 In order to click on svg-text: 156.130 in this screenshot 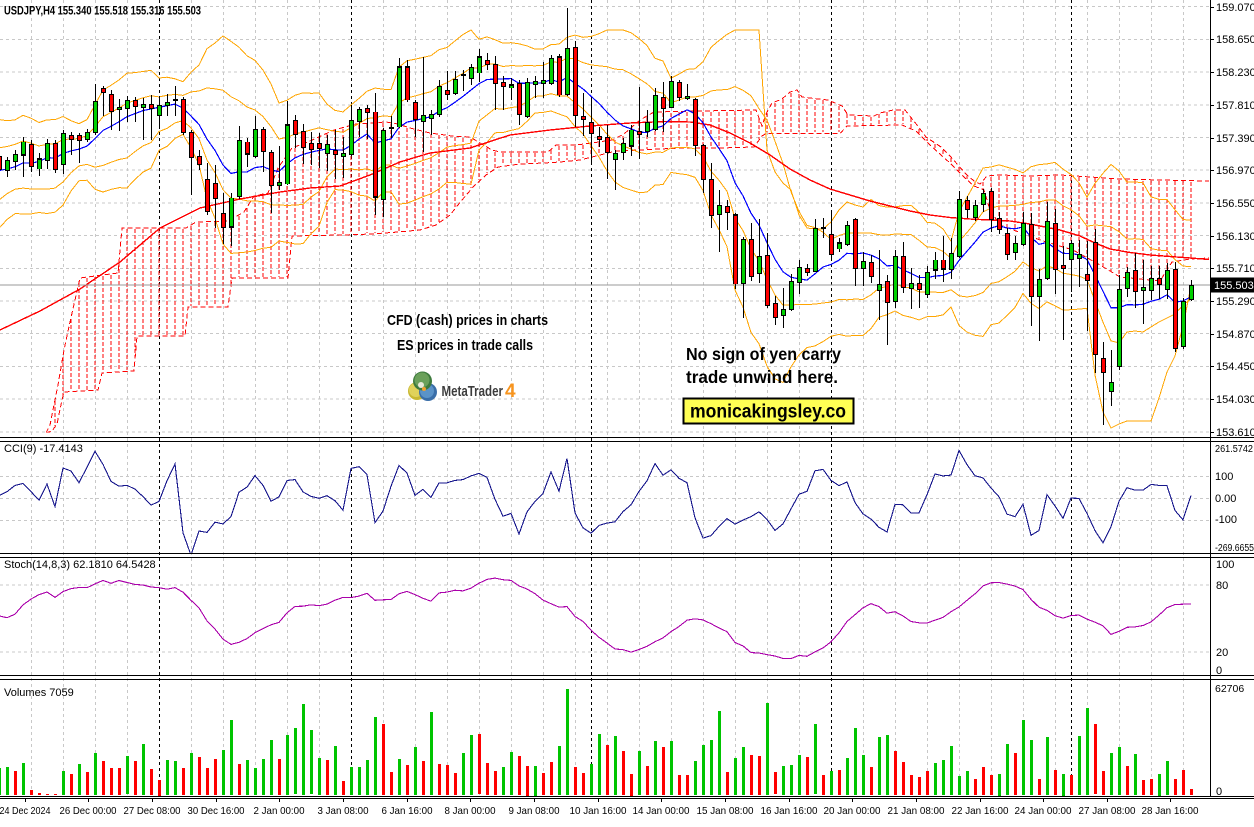, I will do `click(1235, 237)`.